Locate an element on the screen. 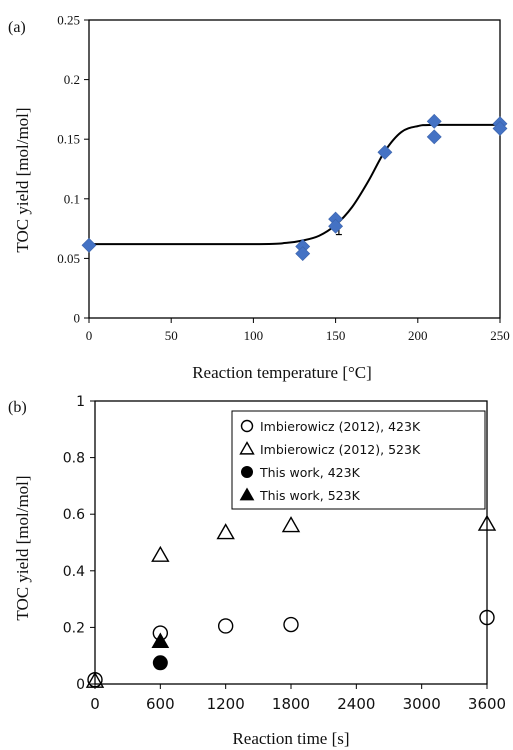 The height and width of the screenshot is (750, 513). panel-a-x-tick-label: 250 is located at coordinates (500, 335).